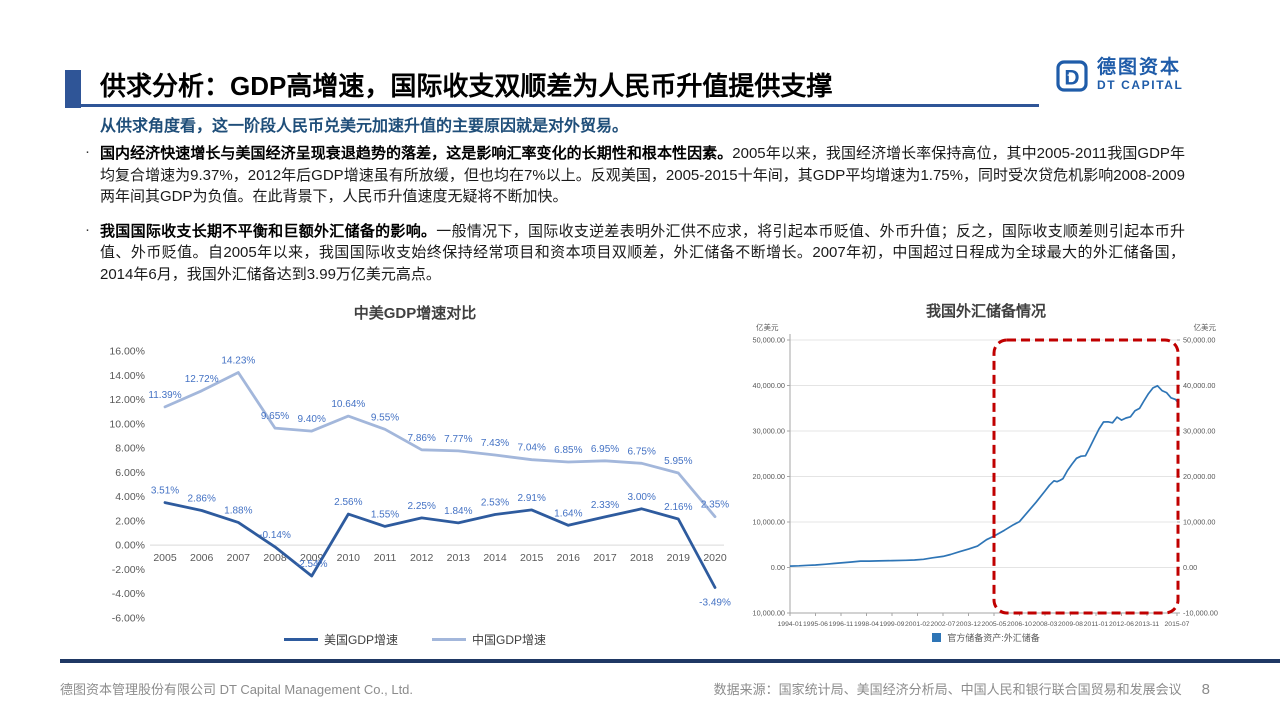 This screenshot has width=1280, height=720. I want to click on svg-text: D, so click(1071, 77).